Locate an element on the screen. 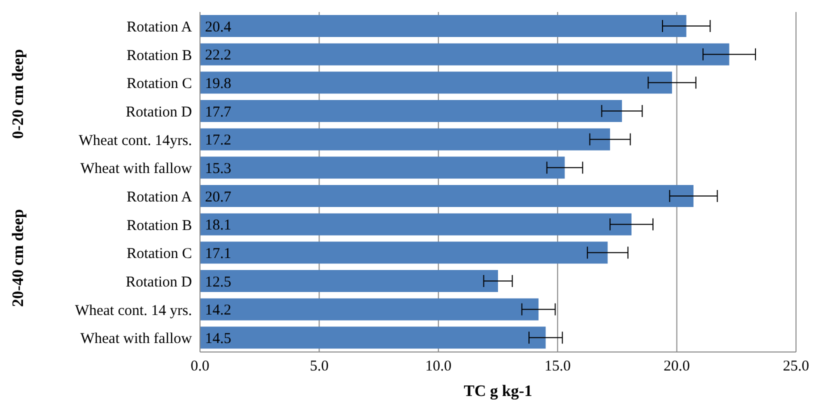 This screenshot has width=828, height=410. data-label: 18.1 is located at coordinates (218, 226).